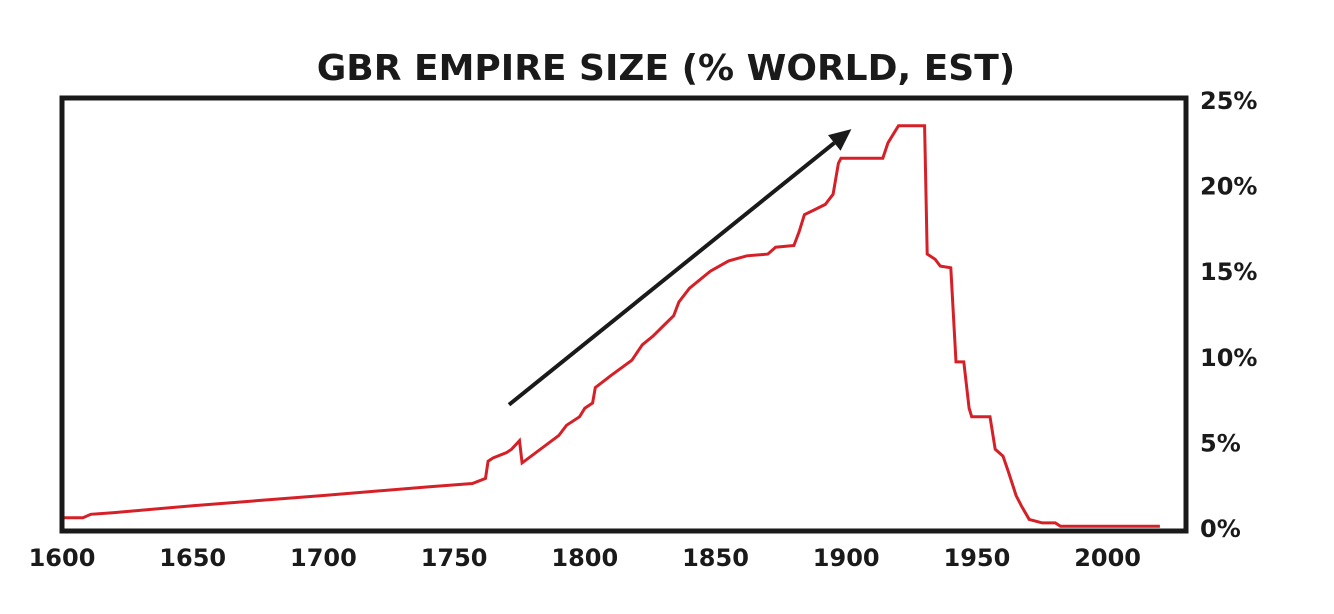 Image resolution: width=1334 pixels, height=614 pixels. I want to click on x-tick-label-1700: 1700, so click(323, 558).